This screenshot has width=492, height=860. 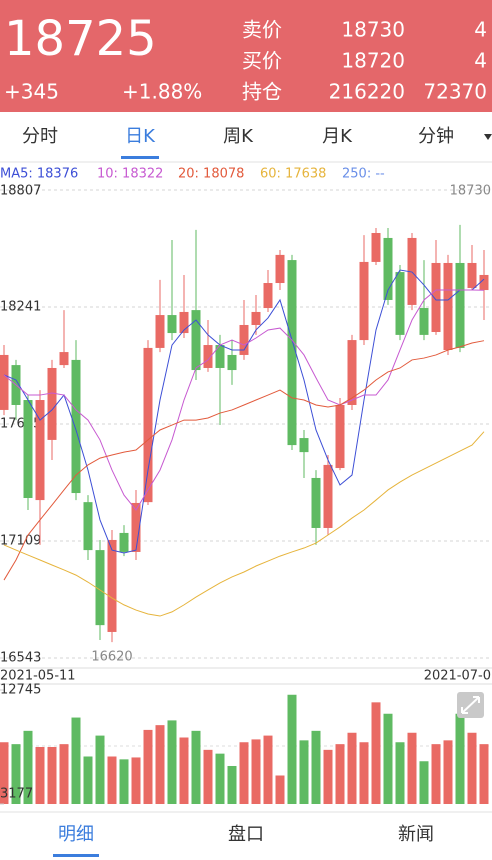 I want to click on last-price: 18725, so click(x=80, y=39).